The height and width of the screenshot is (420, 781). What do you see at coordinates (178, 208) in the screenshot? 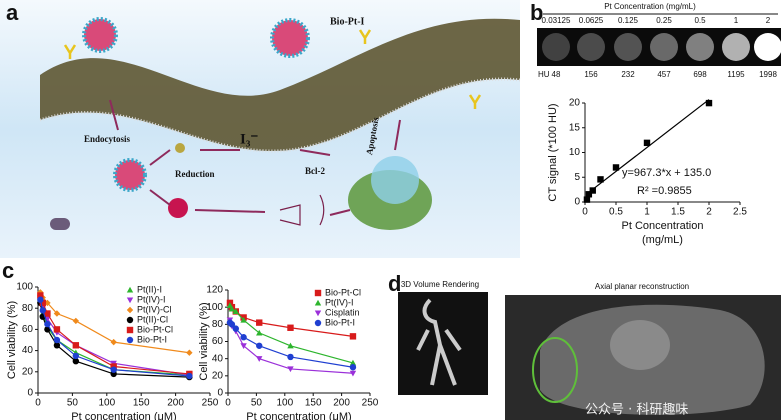
I see `pt-core` at bounding box center [178, 208].